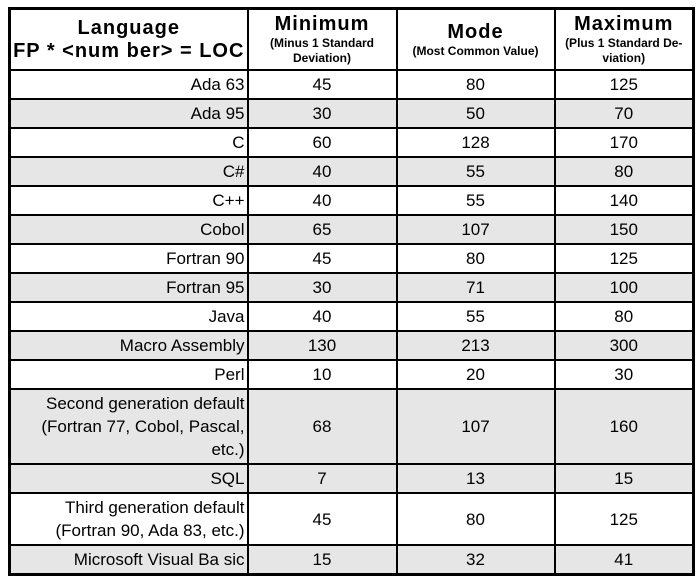 The image size is (697, 578). Describe the element at coordinates (128, 258) in the screenshot. I see `language-cell: Fortran 90` at that location.